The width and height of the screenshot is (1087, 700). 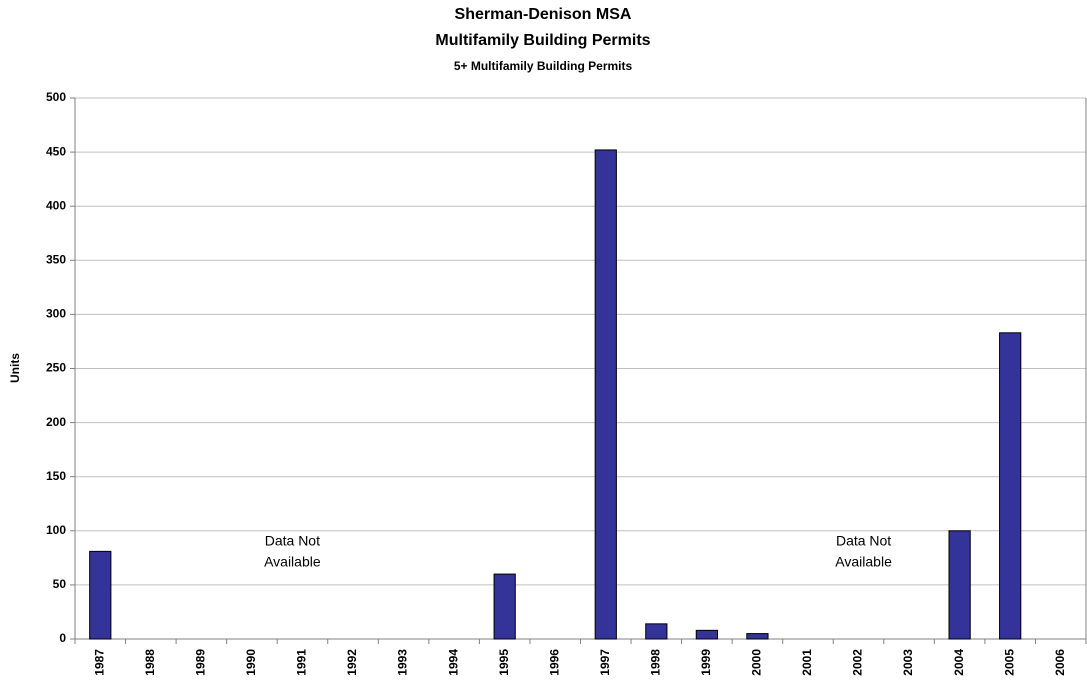 I want to click on x-tick-label: 1989, so click(x=201, y=662).